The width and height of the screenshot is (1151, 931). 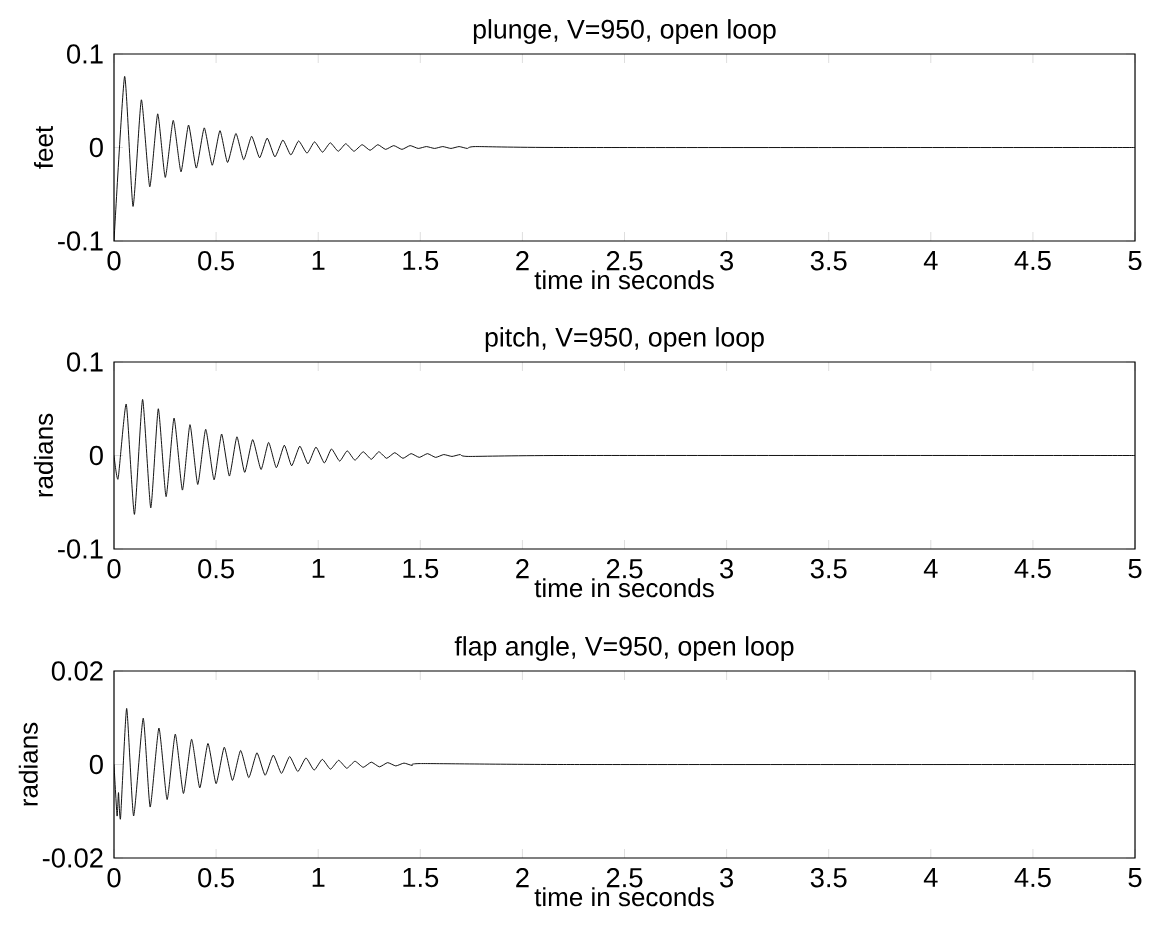 What do you see at coordinates (72, 858) in the screenshot?
I see `y-tick-label: -0.02` at bounding box center [72, 858].